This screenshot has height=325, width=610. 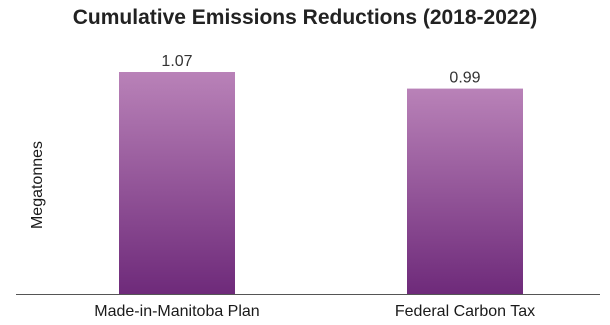 I want to click on x-tick-label-0: Made-in-Manitoba Plan, so click(x=176, y=311).